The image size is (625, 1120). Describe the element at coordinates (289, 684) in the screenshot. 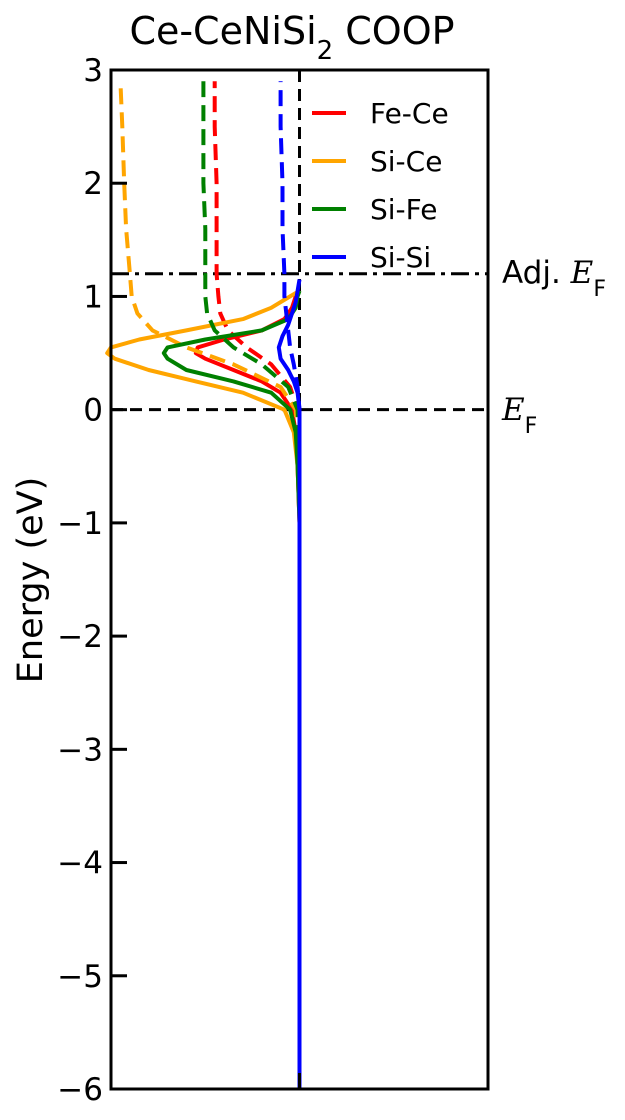

I see `series-si-si-line` at that location.